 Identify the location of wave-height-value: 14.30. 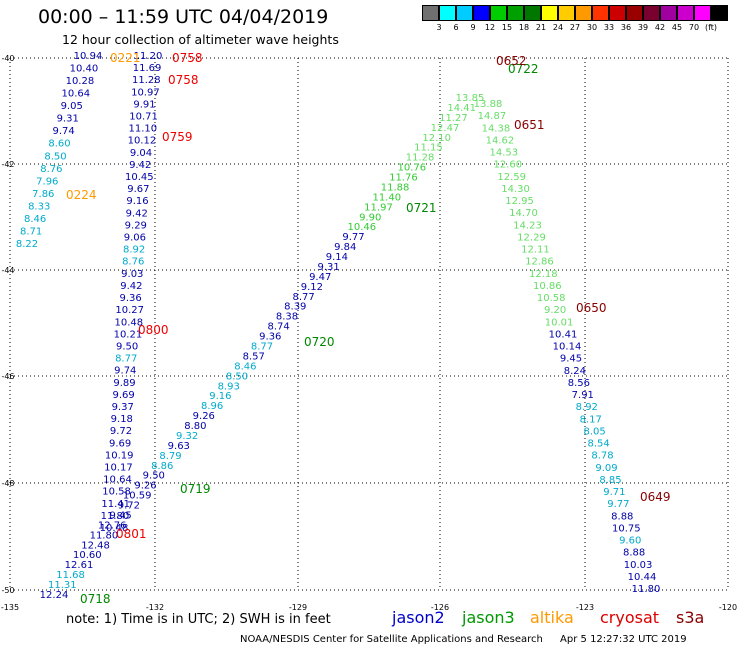
(515, 189).